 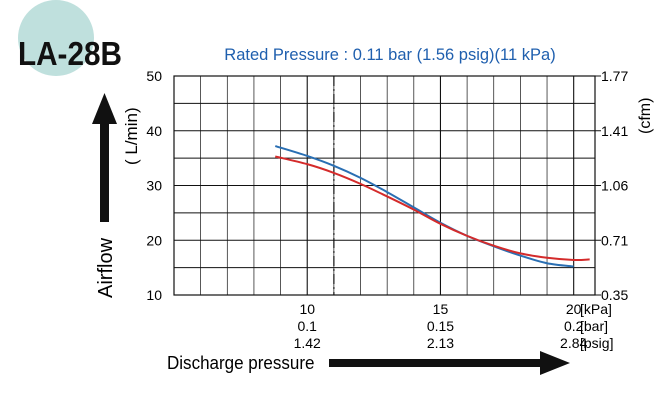 What do you see at coordinates (594, 326) in the screenshot?
I see `x-unit-bar: [bar]` at bounding box center [594, 326].